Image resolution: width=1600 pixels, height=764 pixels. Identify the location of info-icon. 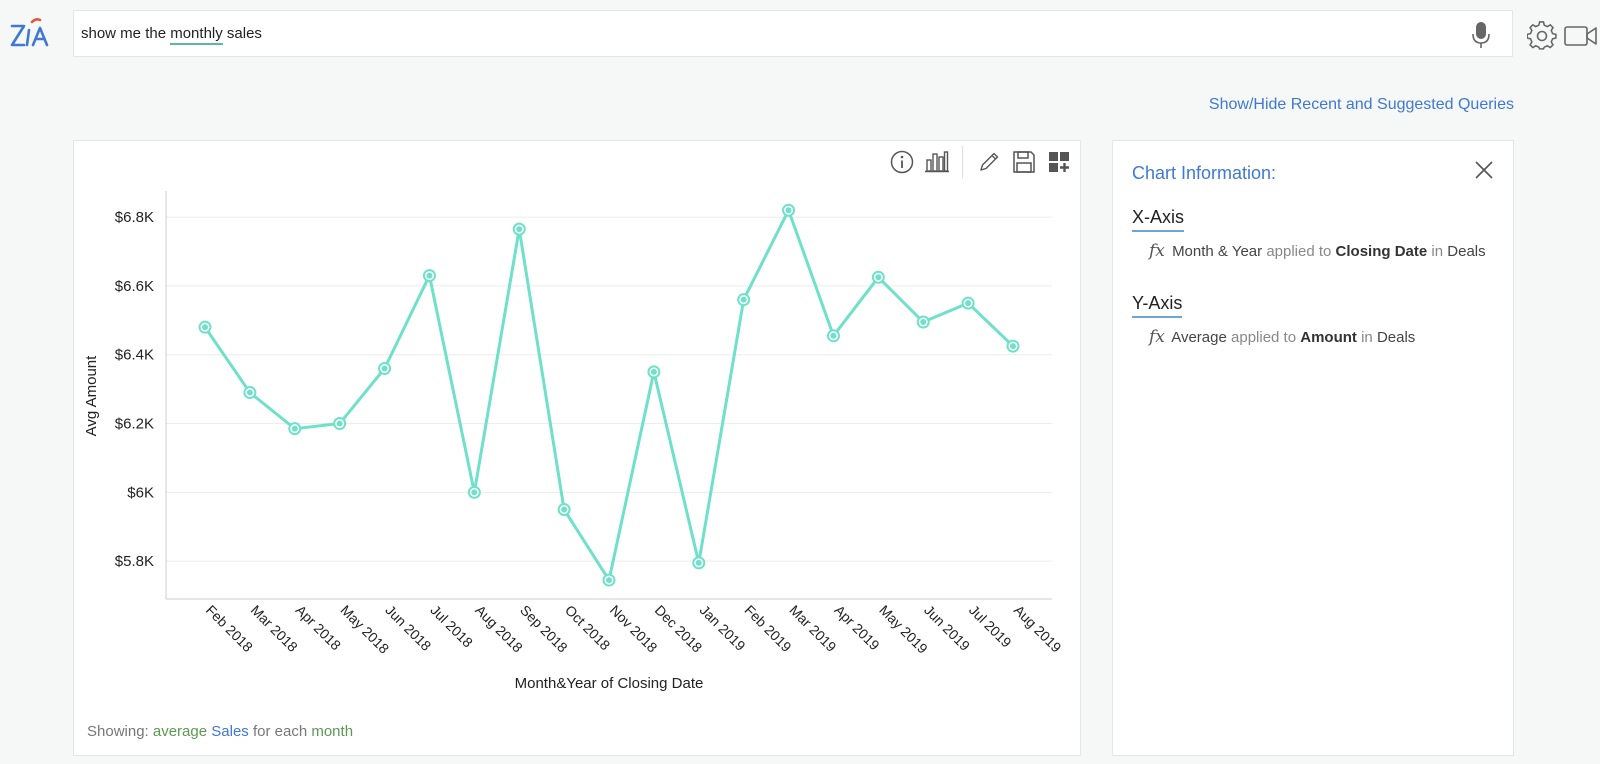
(902, 162).